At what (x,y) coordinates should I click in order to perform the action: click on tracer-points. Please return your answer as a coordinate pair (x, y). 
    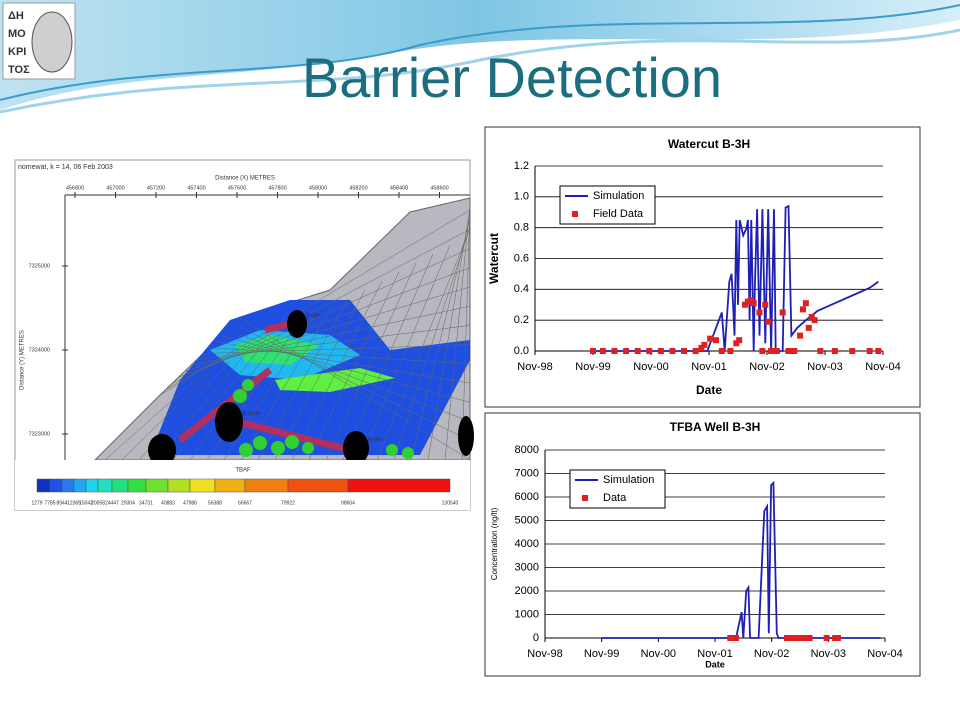
    Looking at the image, I should click on (323, 419).